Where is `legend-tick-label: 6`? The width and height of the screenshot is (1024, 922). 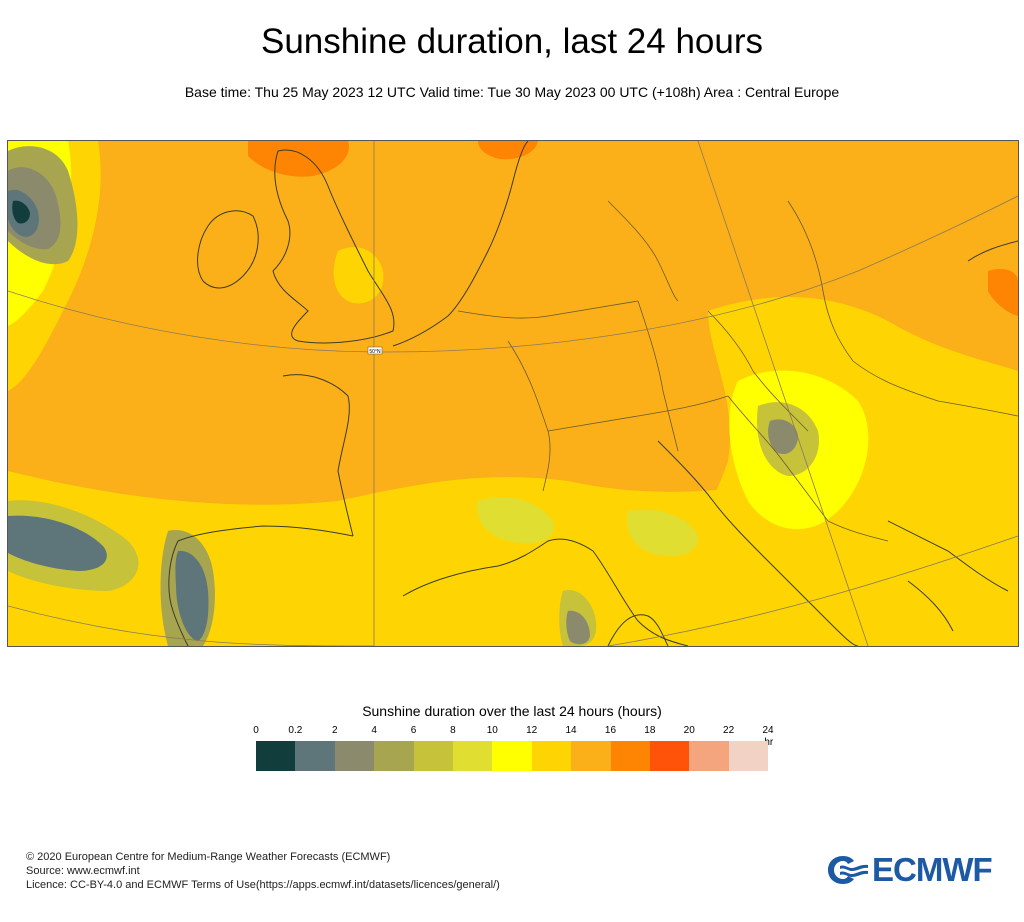 legend-tick-label: 6 is located at coordinates (413, 730).